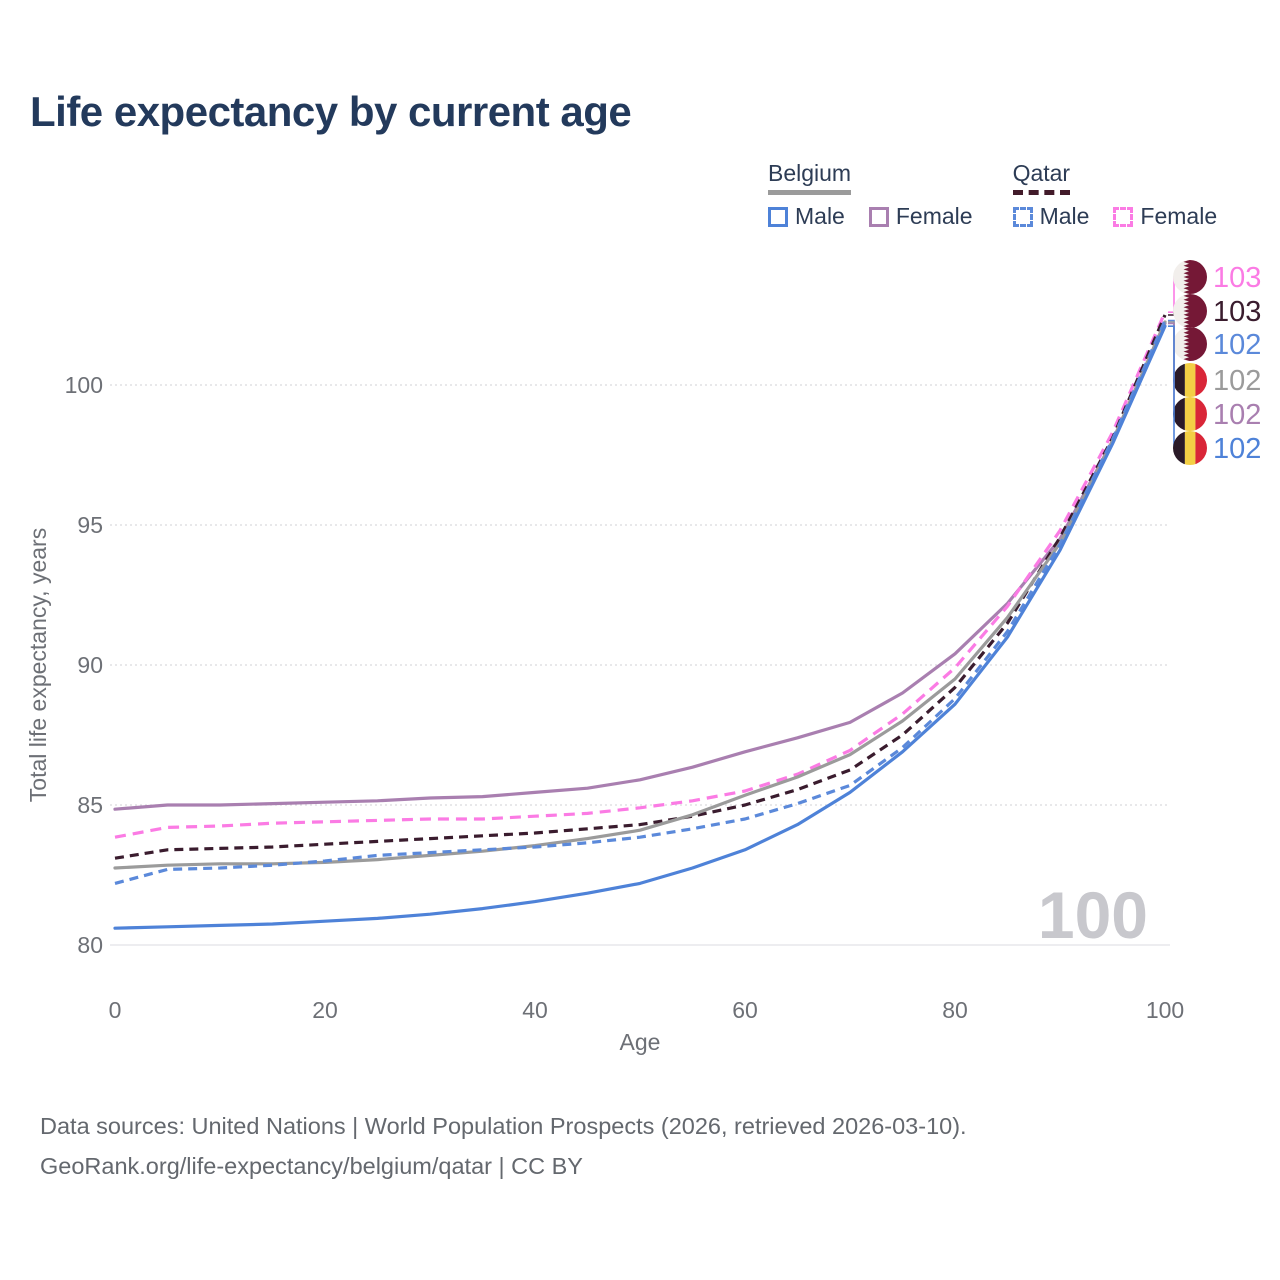  I want to click on y-tick-90: 90, so click(90, 665).